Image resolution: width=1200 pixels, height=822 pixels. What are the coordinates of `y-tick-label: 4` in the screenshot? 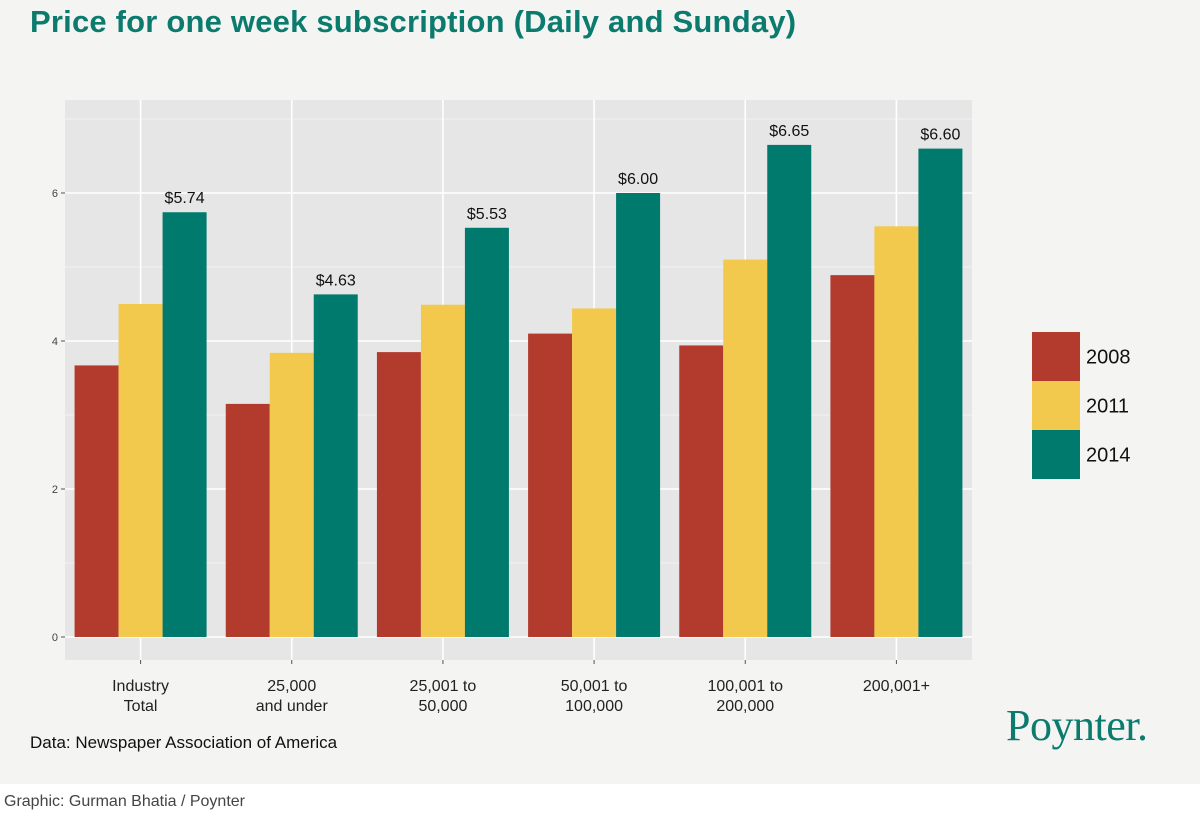 It's located at (55, 342).